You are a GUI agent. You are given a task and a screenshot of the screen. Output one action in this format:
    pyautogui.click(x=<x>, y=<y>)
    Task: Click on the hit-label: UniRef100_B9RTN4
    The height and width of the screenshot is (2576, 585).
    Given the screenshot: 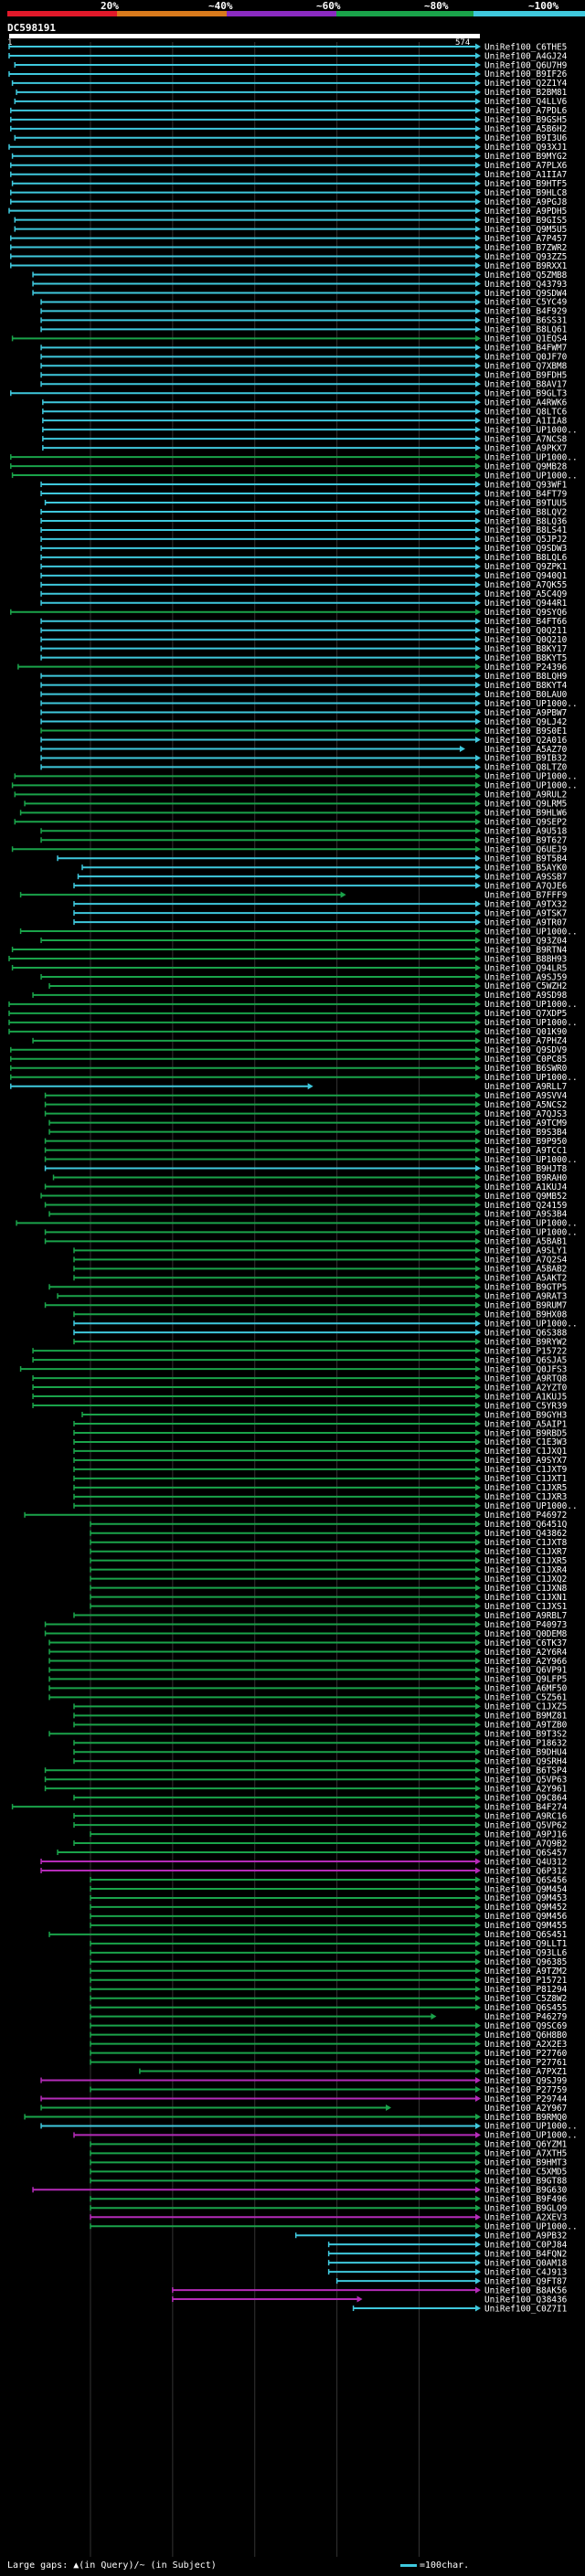 What is the action you would take?
    pyautogui.click(x=526, y=950)
    